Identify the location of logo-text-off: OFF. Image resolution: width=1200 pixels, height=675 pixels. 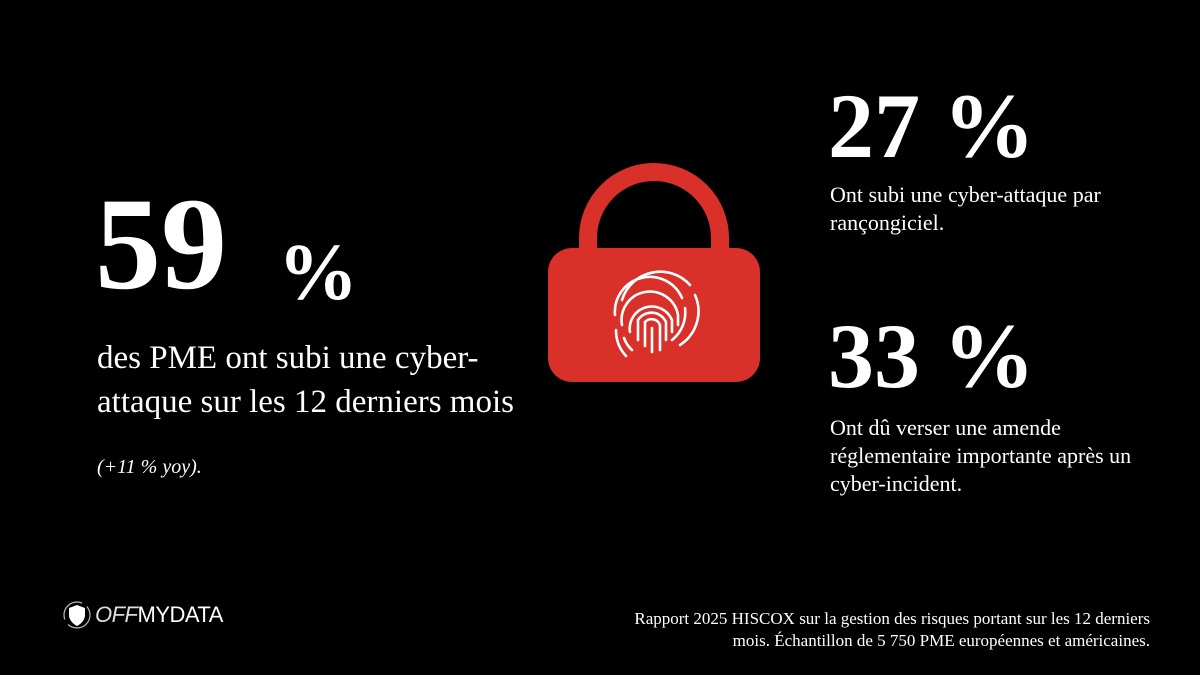
(116, 614).